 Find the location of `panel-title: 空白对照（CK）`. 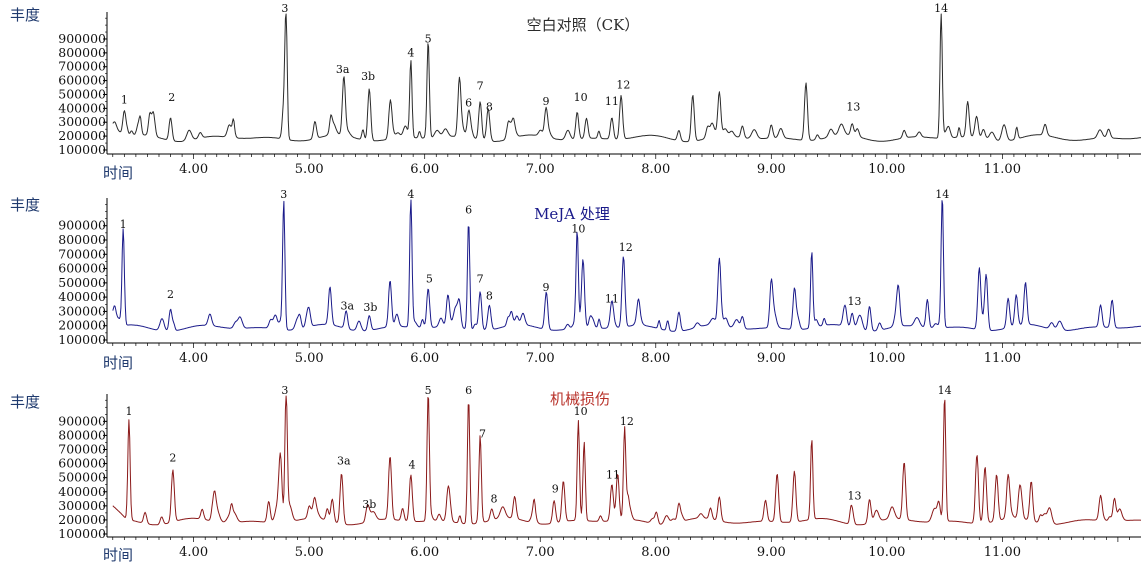

panel-title: 空白对照（CK） is located at coordinates (583, 25).